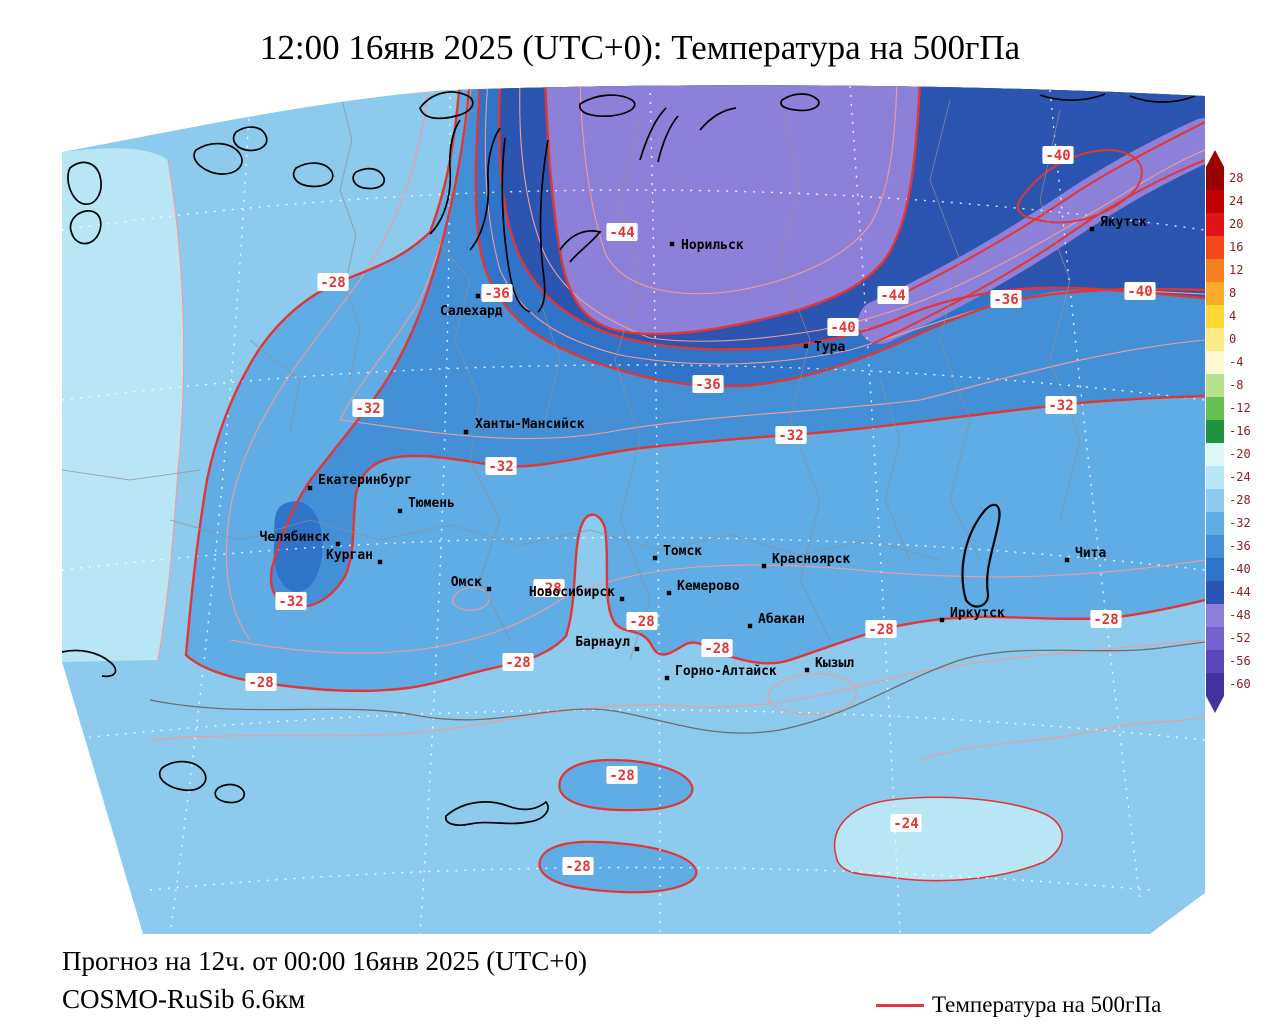 The height and width of the screenshot is (1024, 1280). Describe the element at coordinates (1236, 247) in the screenshot. I see `colorbar-tick-label: 16` at that location.